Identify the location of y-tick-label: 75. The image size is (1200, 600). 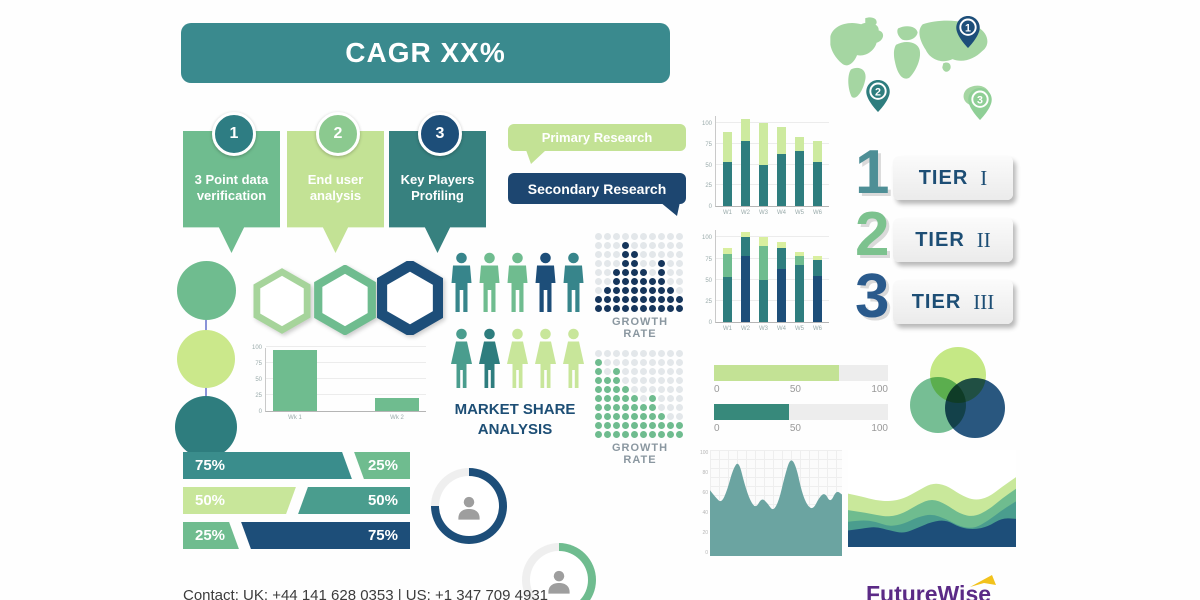
(258, 364).